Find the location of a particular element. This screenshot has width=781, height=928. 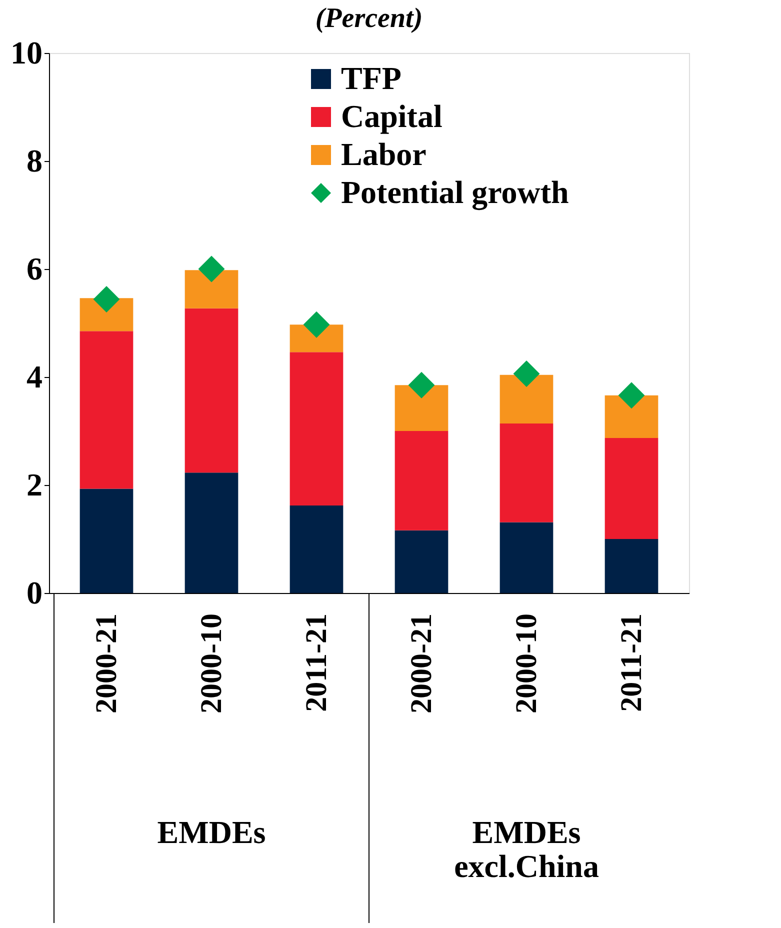

legend-label: TFP is located at coordinates (371, 78).